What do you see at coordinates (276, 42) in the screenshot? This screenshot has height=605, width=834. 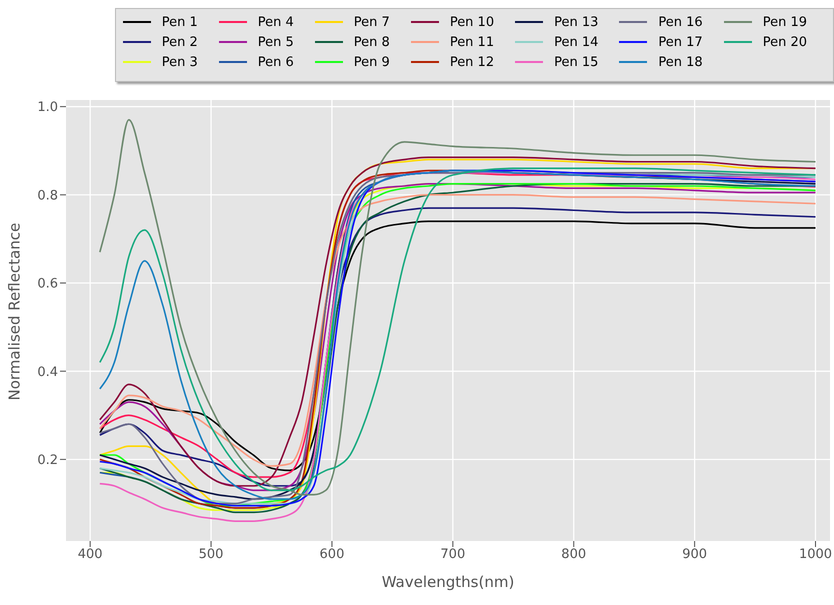 I see `legend-label: Pen 5` at bounding box center [276, 42].